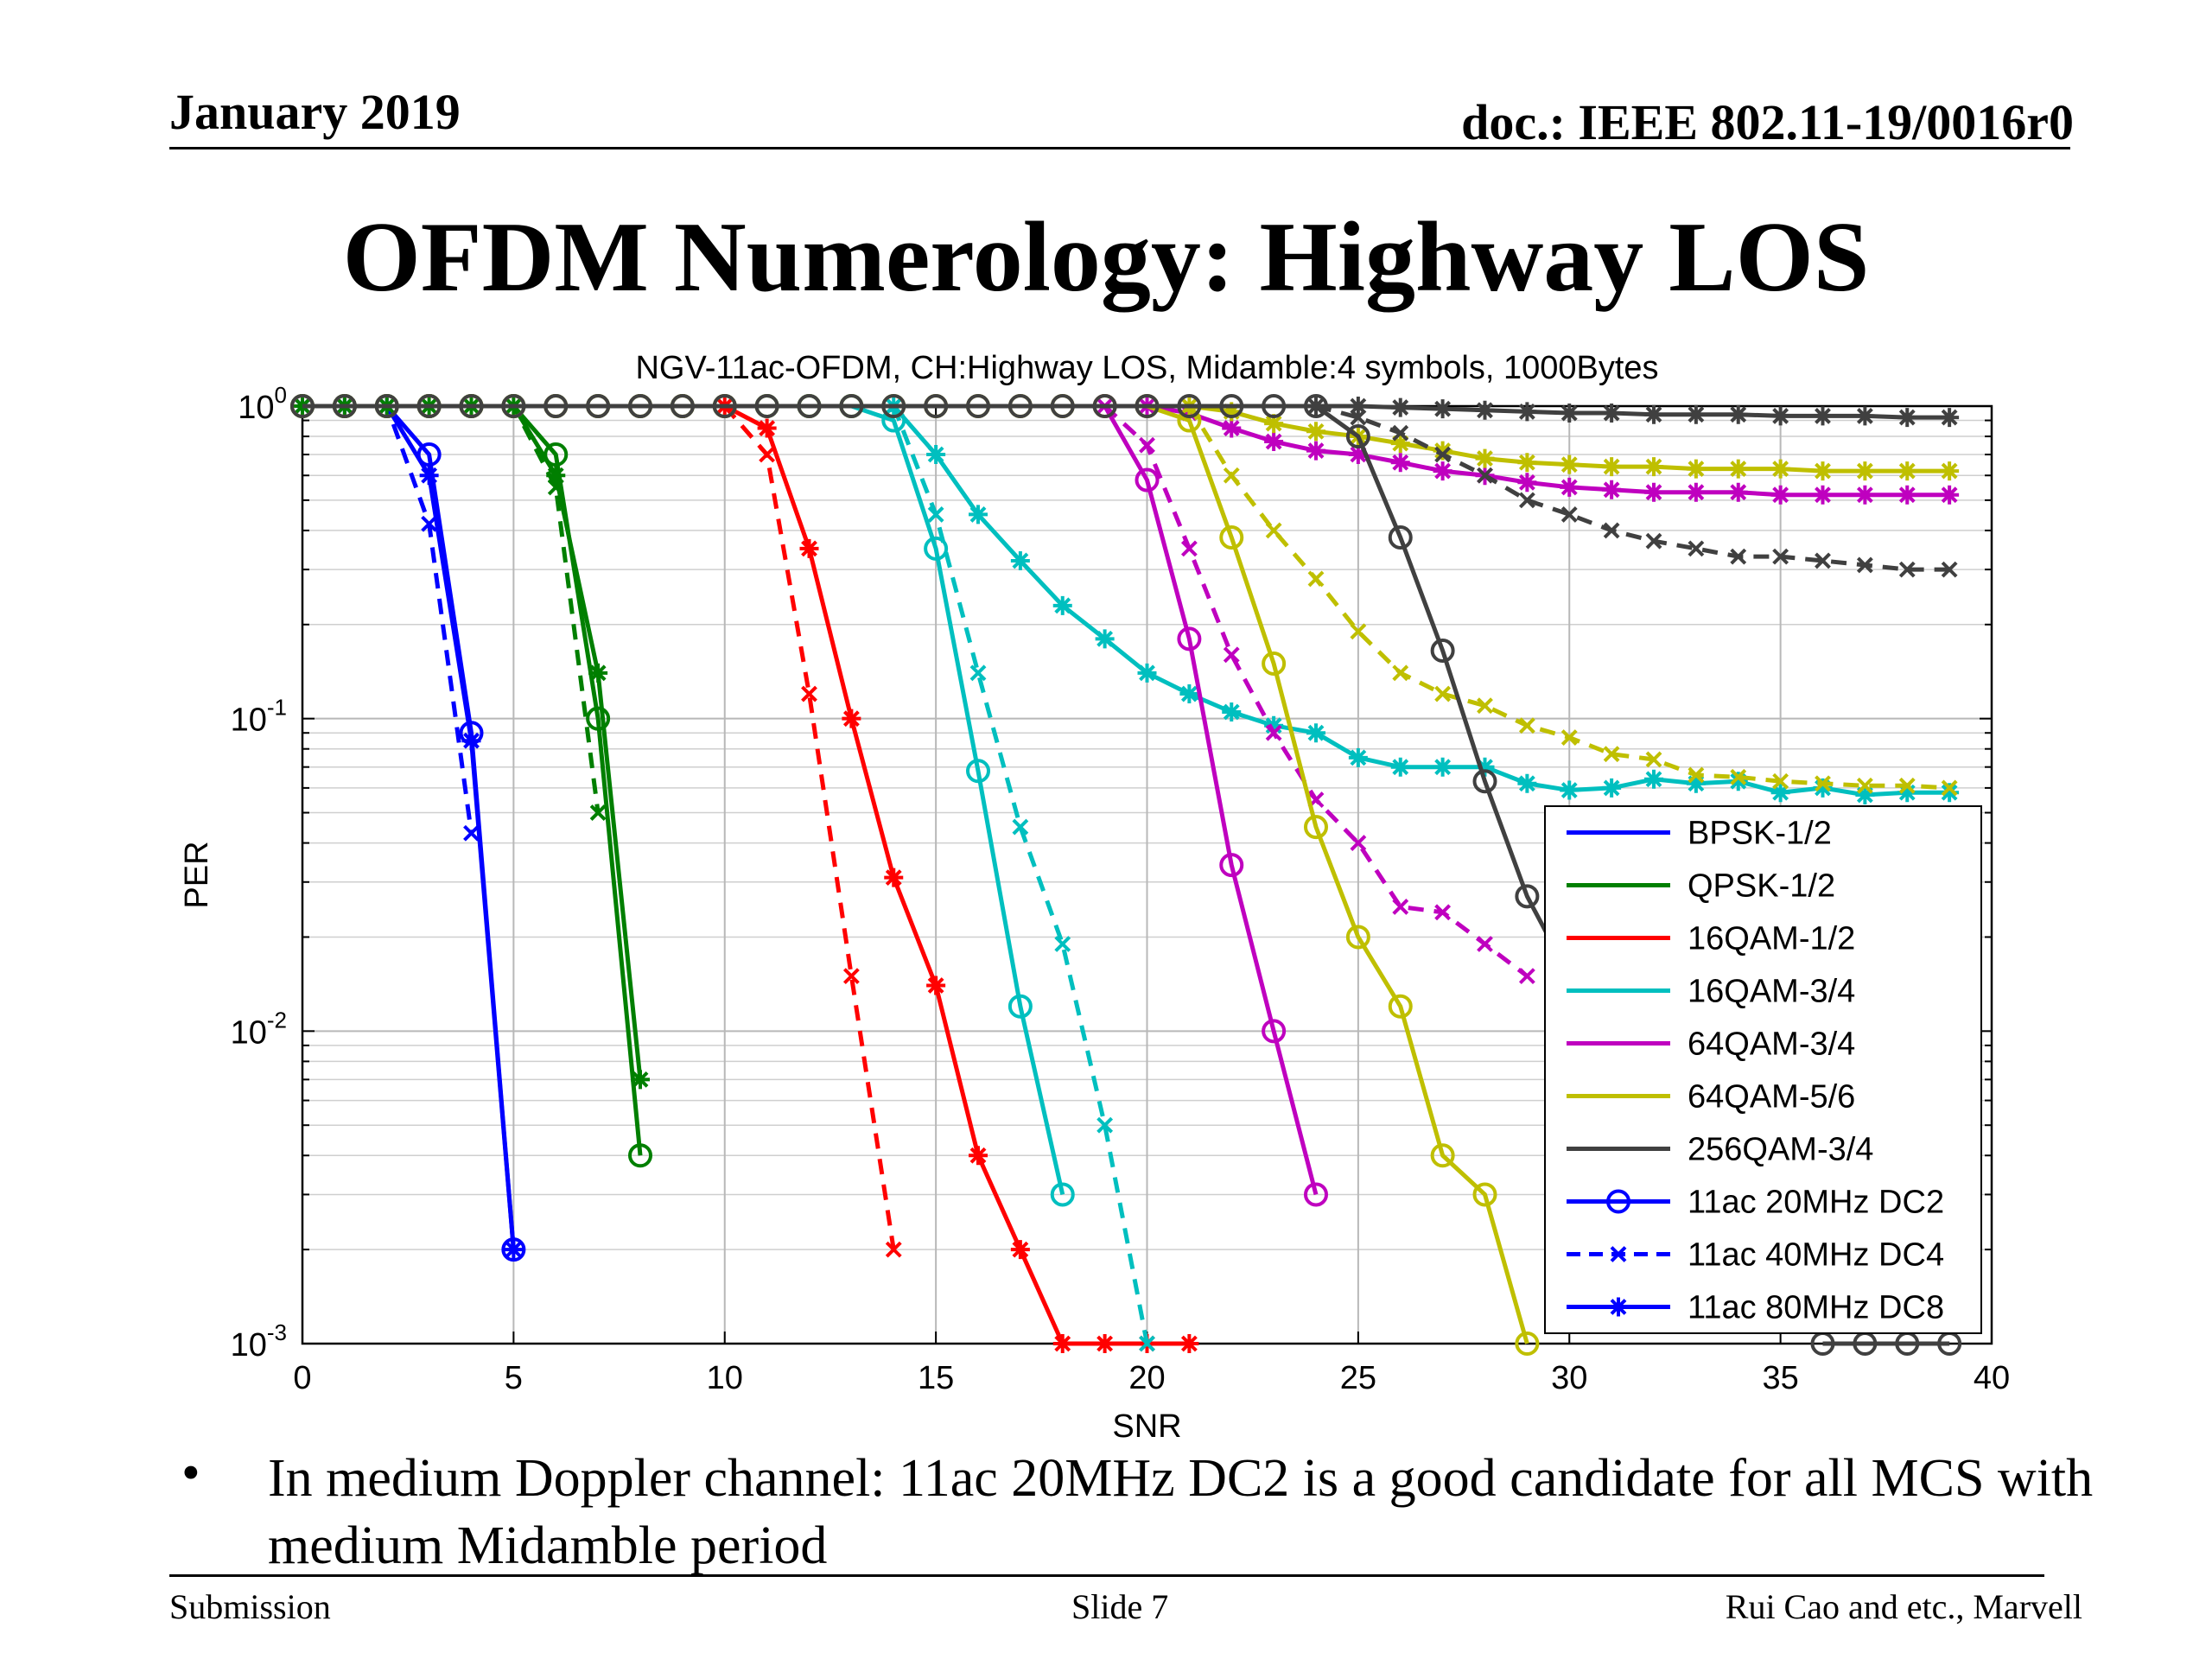  Describe the element at coordinates (1771, 992) in the screenshot. I see `legend-label: 16QAM-3/4` at that location.